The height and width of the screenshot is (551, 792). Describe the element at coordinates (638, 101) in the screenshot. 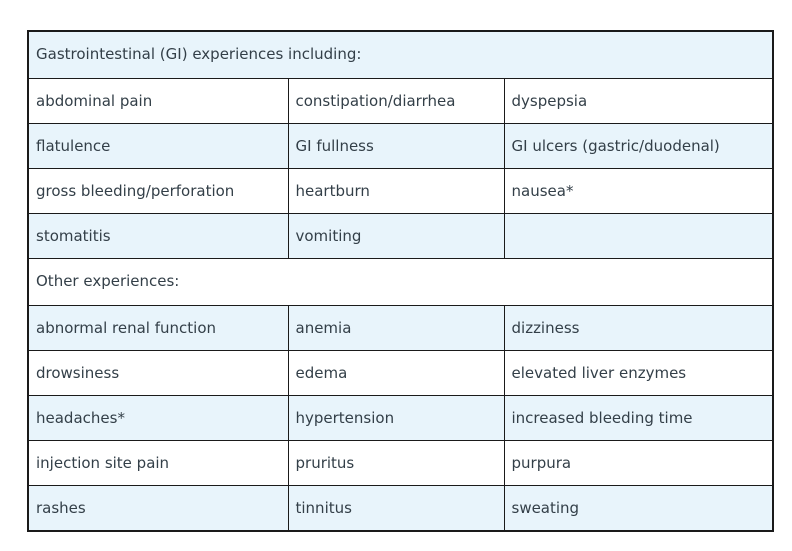

I see `table-cell: dyspepsia` at that location.